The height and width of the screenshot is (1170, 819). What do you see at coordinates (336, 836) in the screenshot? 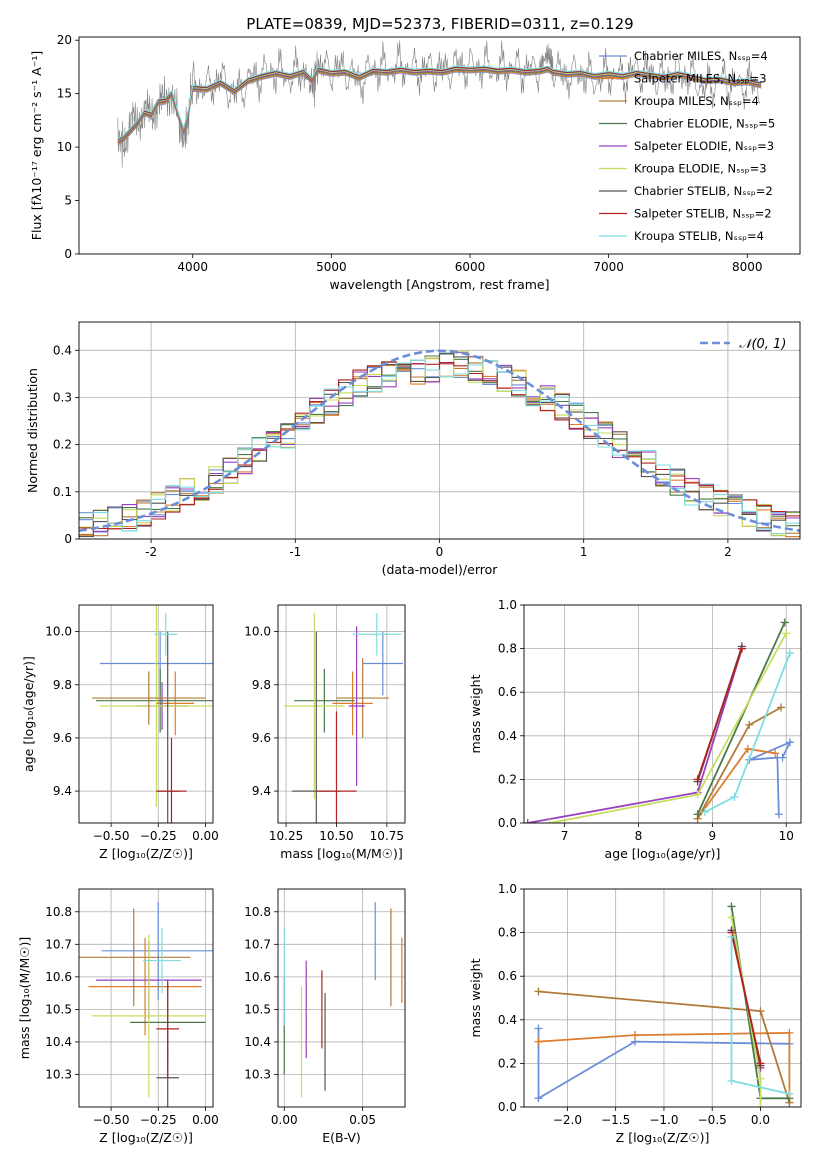
I see `x-tick-label: 10.50` at bounding box center [336, 836].